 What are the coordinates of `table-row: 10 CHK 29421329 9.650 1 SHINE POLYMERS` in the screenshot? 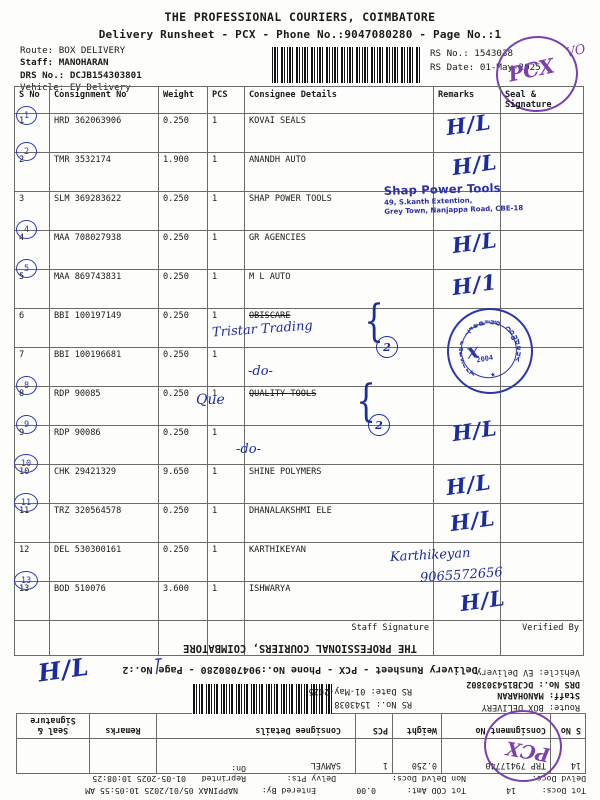 It's located at (299, 484).